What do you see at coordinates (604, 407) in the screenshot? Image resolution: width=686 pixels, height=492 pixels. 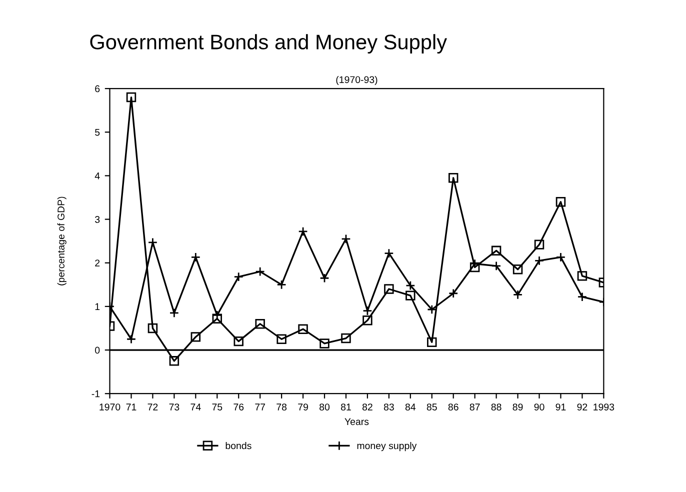 I see `x-tick-label: 1993` at bounding box center [604, 407].